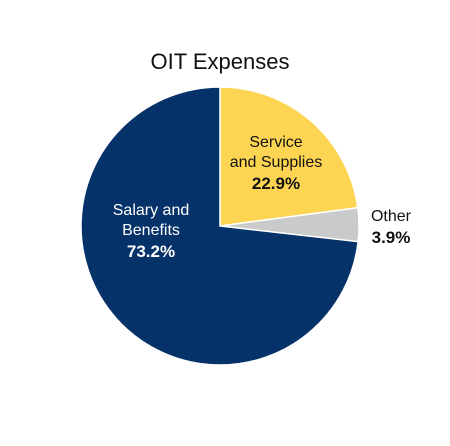 The width and height of the screenshot is (450, 446). I want to click on slice-percent-label: 73.2%, so click(151, 251).